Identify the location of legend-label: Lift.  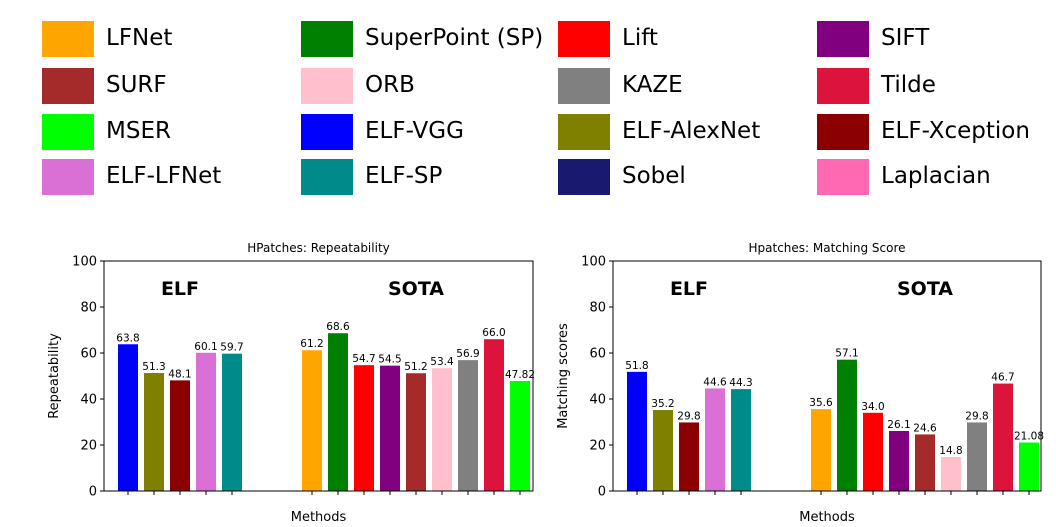
(640, 38).